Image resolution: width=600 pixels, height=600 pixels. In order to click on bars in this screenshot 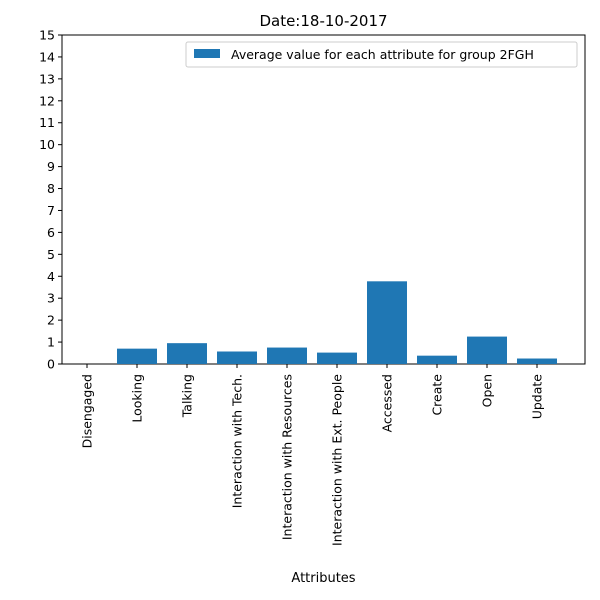, I will do `click(337, 322)`.